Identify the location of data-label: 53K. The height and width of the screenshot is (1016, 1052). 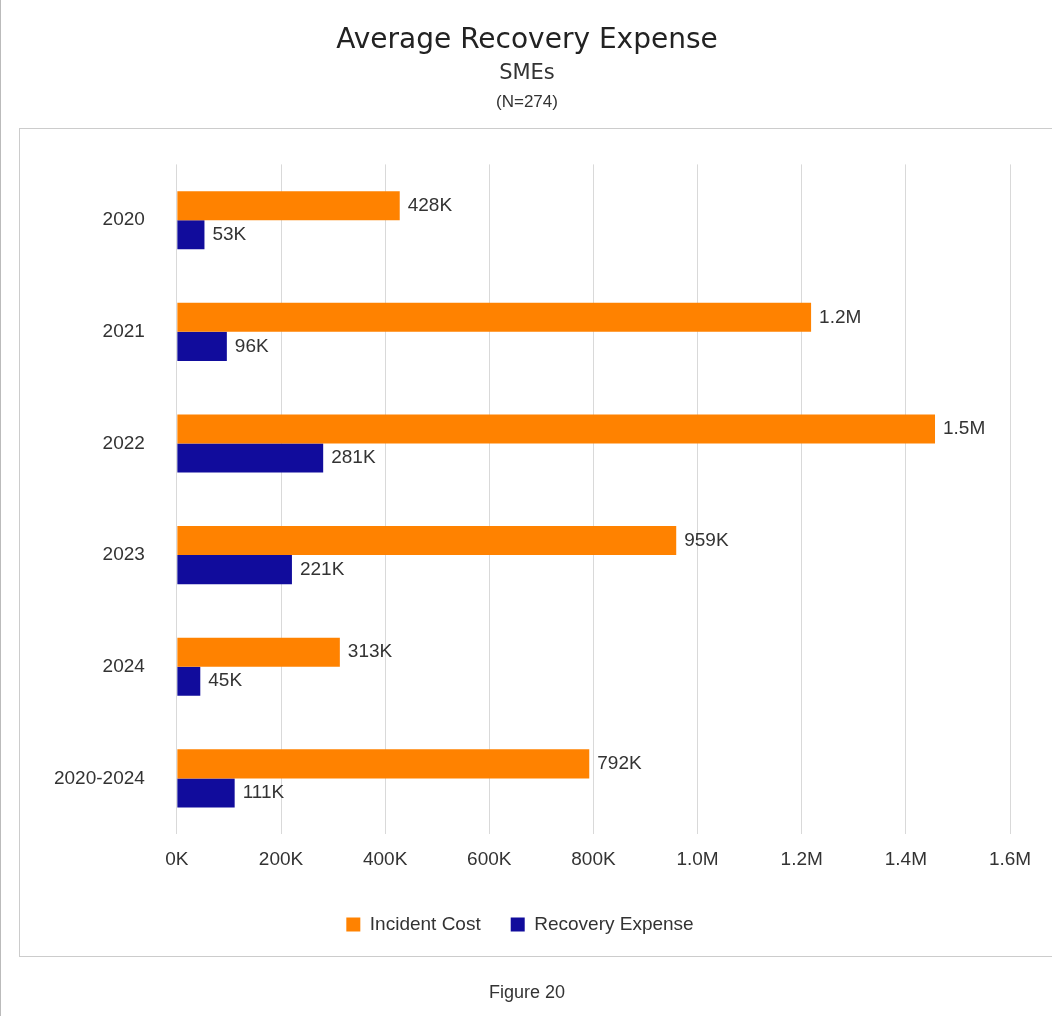
(229, 233).